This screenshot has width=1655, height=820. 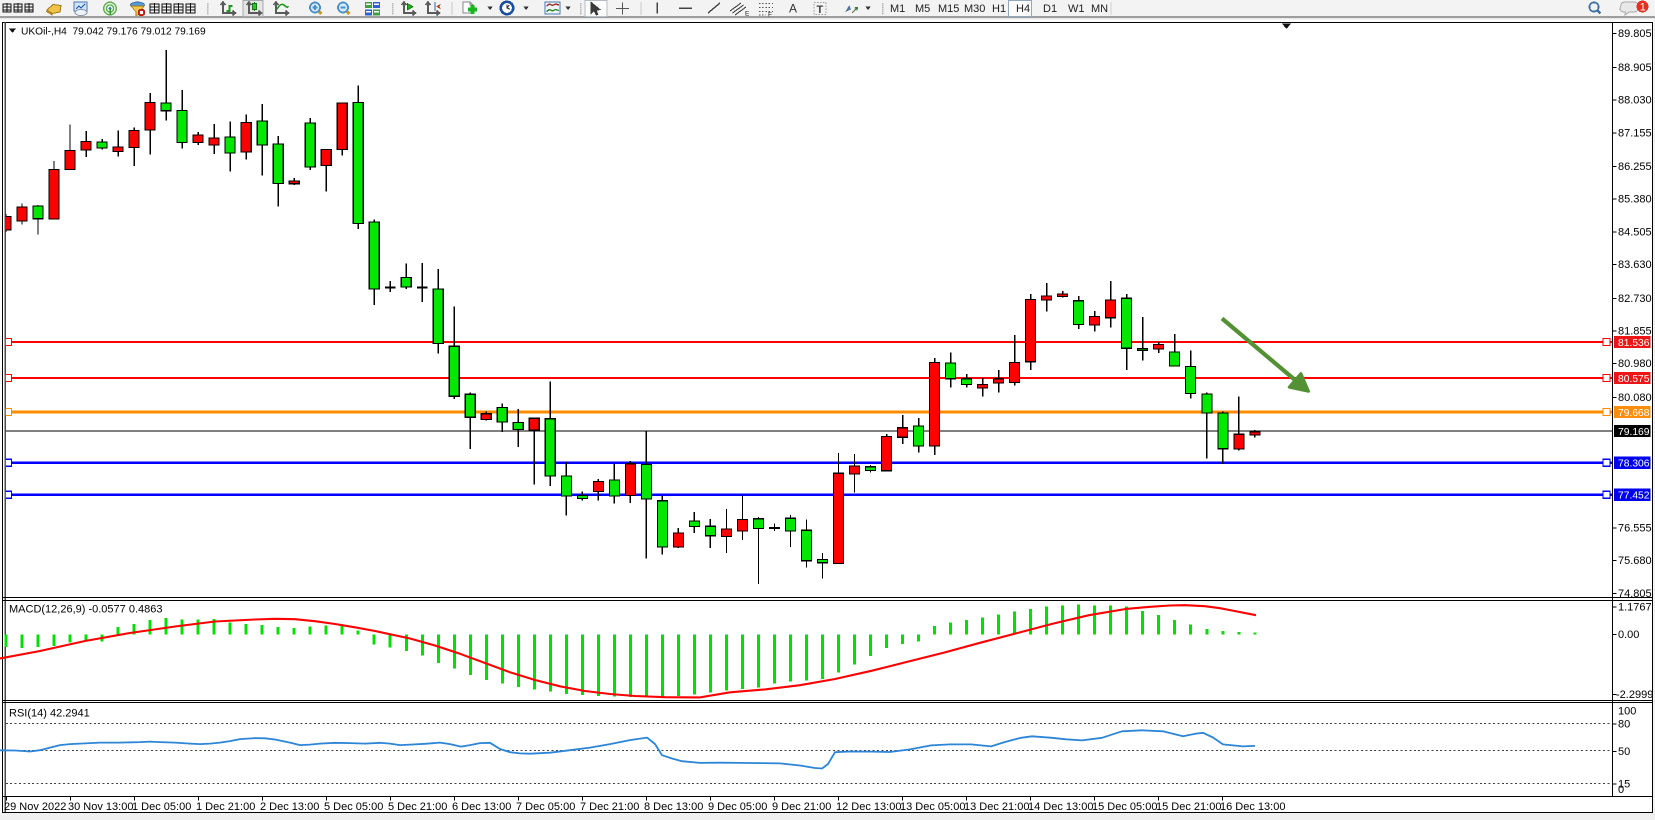 I want to click on svg-text: H1, so click(x=999, y=9).